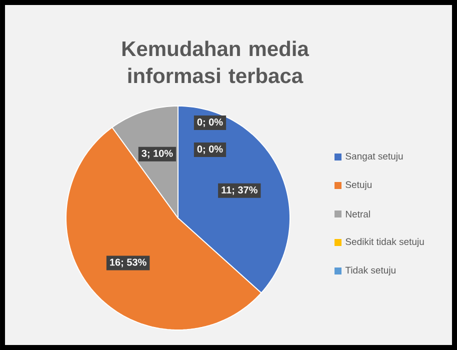 This screenshot has height=350, width=457. Describe the element at coordinates (374, 157) in the screenshot. I see `legend-label: Sangat setuju` at that location.